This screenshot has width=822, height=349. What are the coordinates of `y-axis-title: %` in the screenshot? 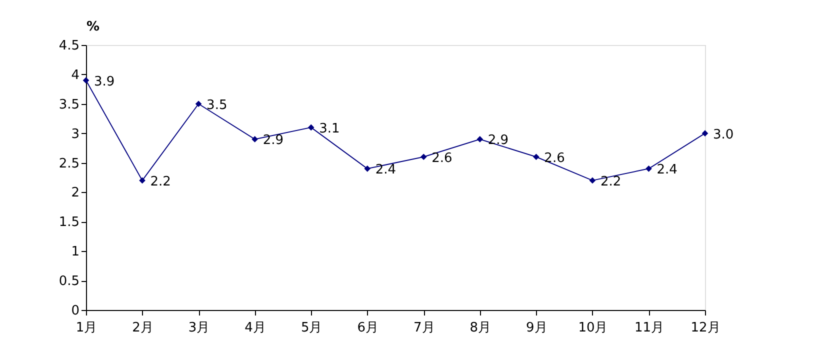 It's located at (93, 27).